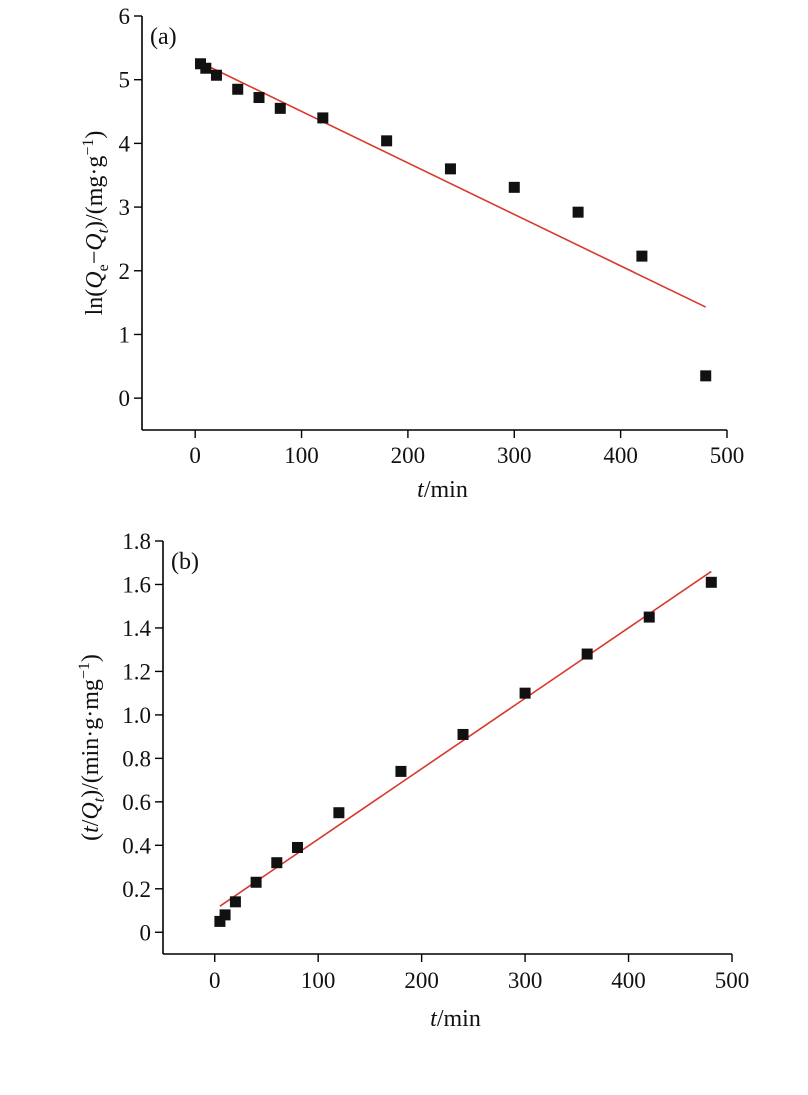 This screenshot has width=808, height=1095. What do you see at coordinates (163, 37) in the screenshot?
I see `panel-label: (a)` at bounding box center [163, 37].